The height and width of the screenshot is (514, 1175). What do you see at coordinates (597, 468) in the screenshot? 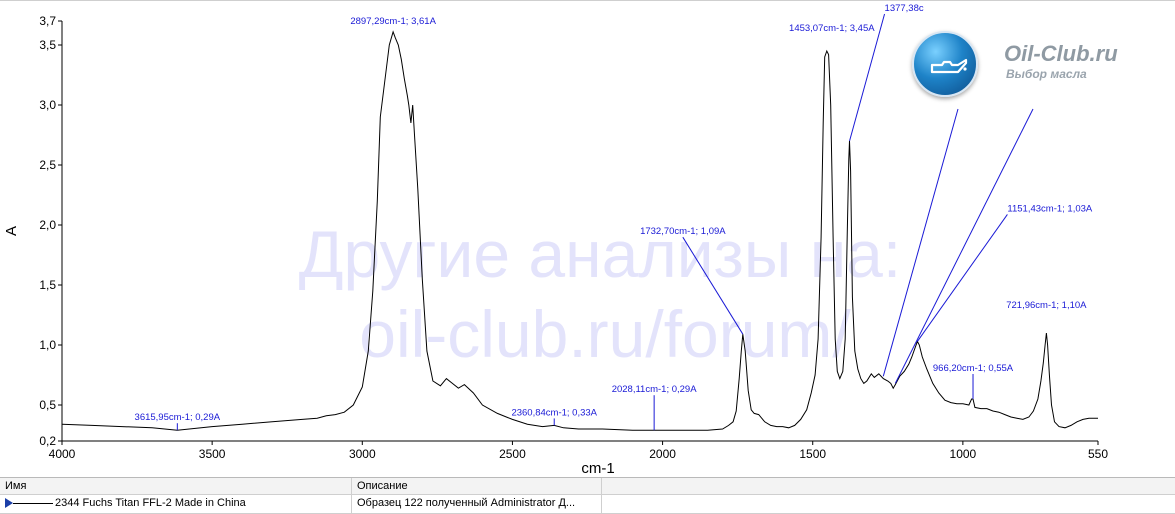
I see `x-axis-title: cm-1` at bounding box center [597, 468].